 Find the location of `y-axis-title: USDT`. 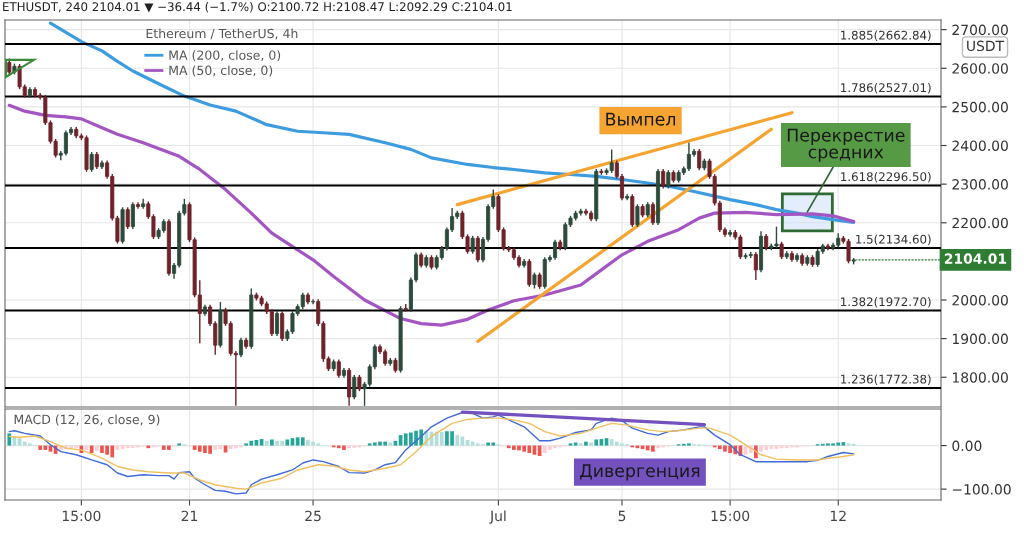

y-axis-title: USDT is located at coordinates (986, 46).